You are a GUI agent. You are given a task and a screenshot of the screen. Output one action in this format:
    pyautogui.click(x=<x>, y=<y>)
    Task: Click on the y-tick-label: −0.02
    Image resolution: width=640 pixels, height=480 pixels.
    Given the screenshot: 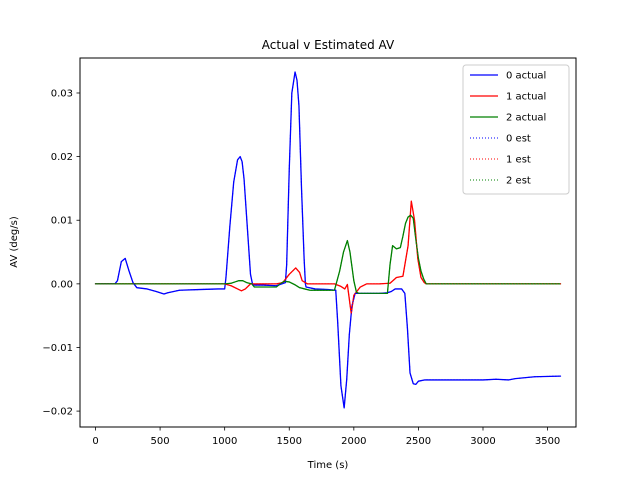 What is the action you would take?
    pyautogui.click(x=57, y=412)
    